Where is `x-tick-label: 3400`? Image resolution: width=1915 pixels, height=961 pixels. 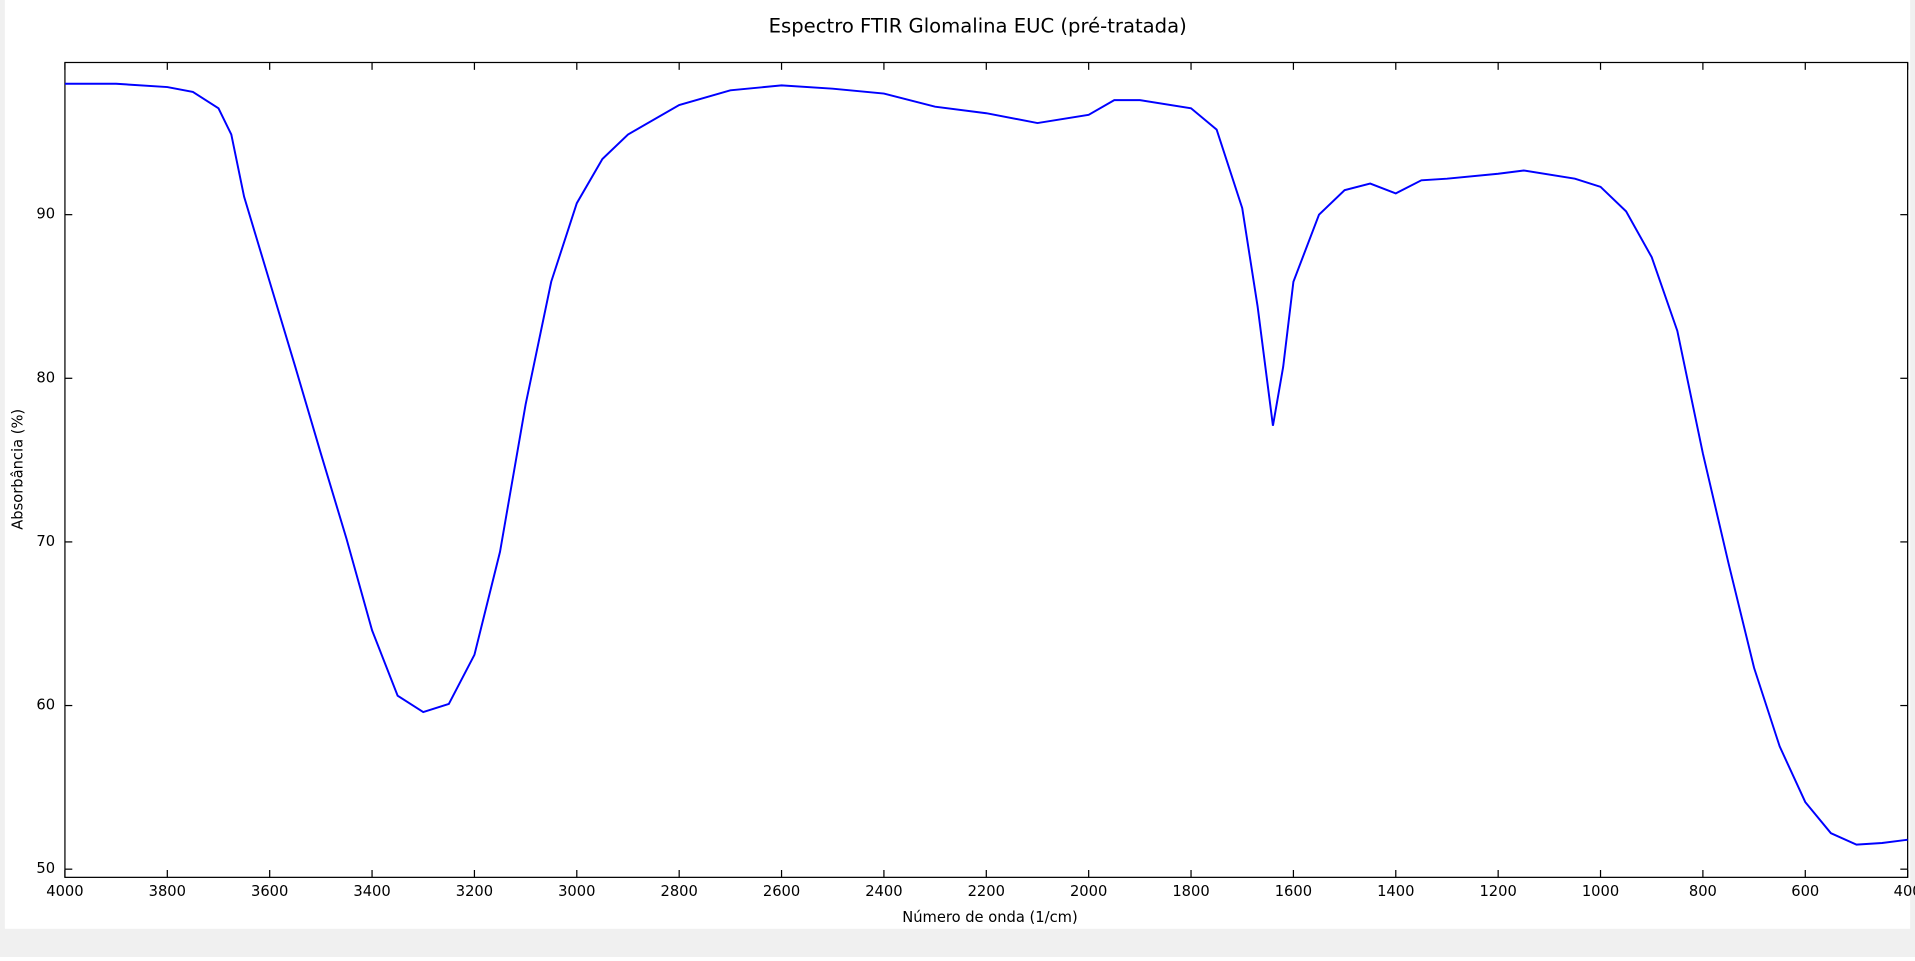
x-tick-label: 3400 is located at coordinates (371, 891).